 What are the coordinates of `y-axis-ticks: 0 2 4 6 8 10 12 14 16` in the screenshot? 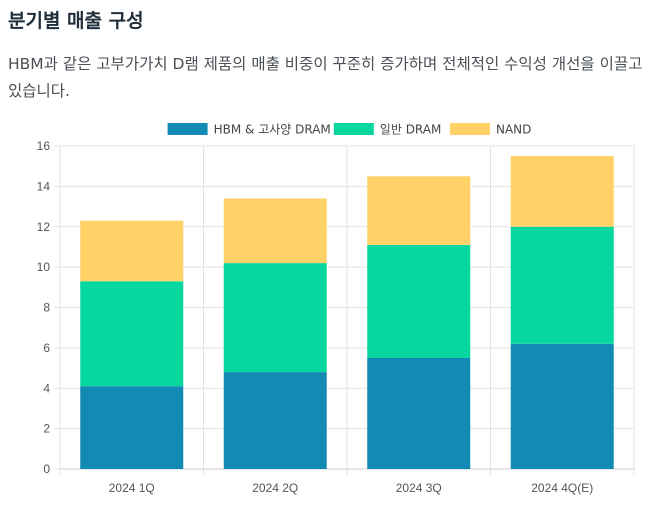 It's located at (44, 307).